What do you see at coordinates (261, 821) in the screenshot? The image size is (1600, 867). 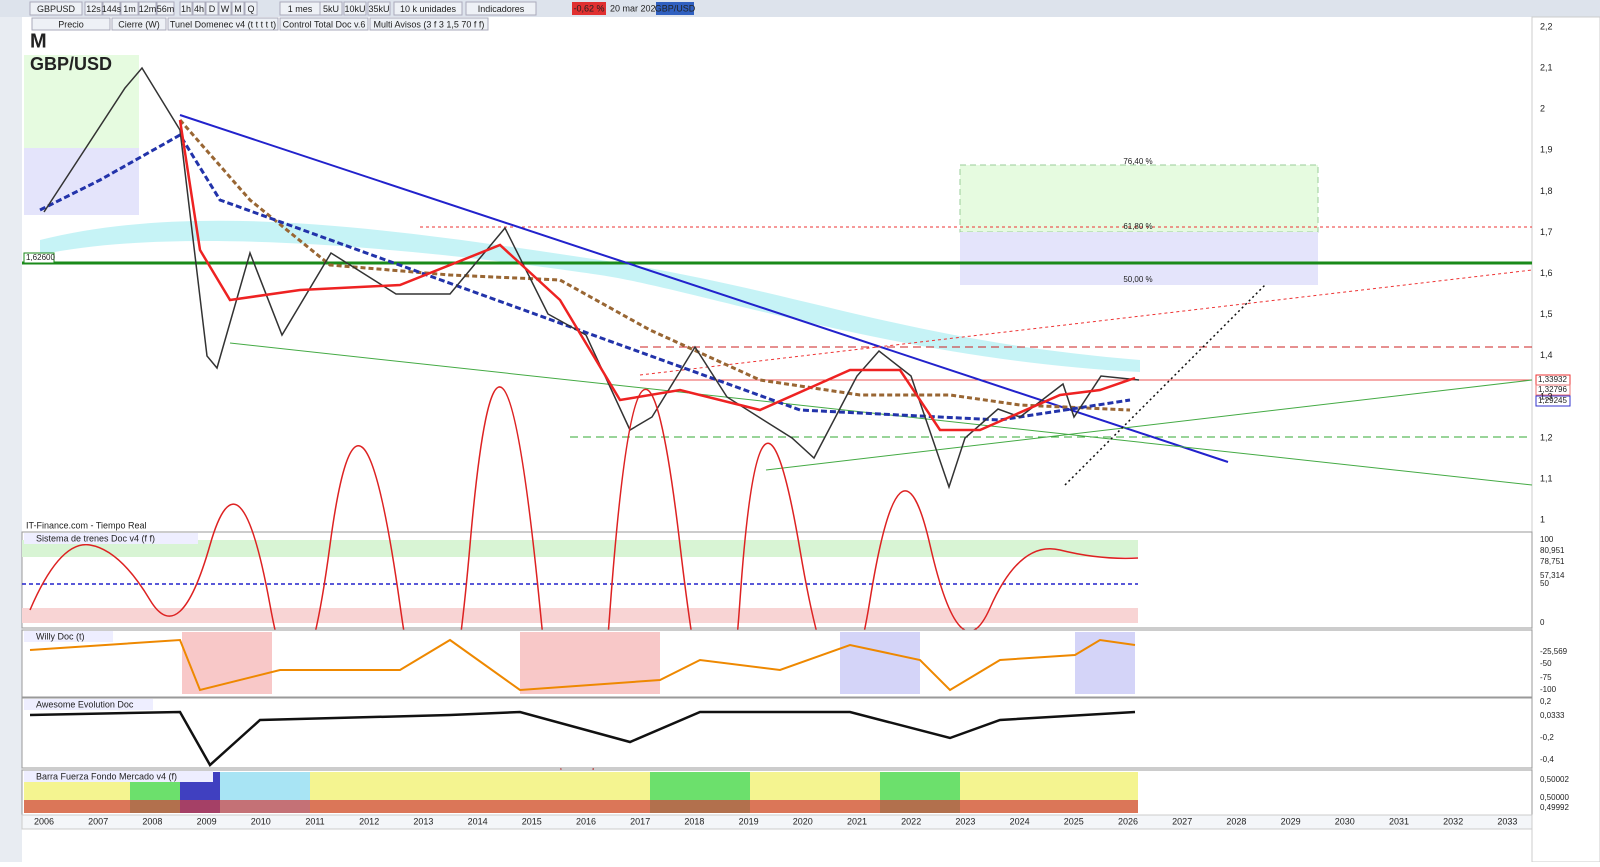 I see `year-label: 2010` at bounding box center [261, 821].